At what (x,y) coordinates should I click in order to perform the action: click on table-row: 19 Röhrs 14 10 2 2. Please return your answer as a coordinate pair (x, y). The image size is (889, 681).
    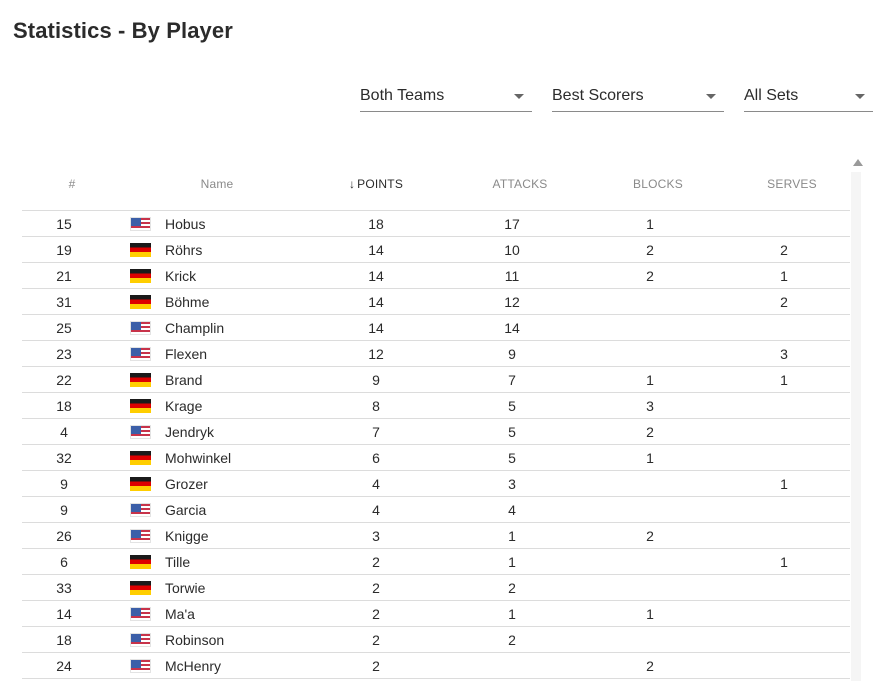
    Looking at the image, I should click on (436, 250).